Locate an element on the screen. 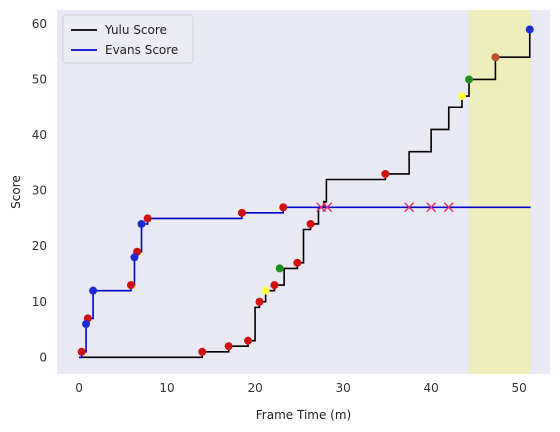 The height and width of the screenshot is (432, 560). x-axis-label: Frame Time (m) is located at coordinates (303, 415).